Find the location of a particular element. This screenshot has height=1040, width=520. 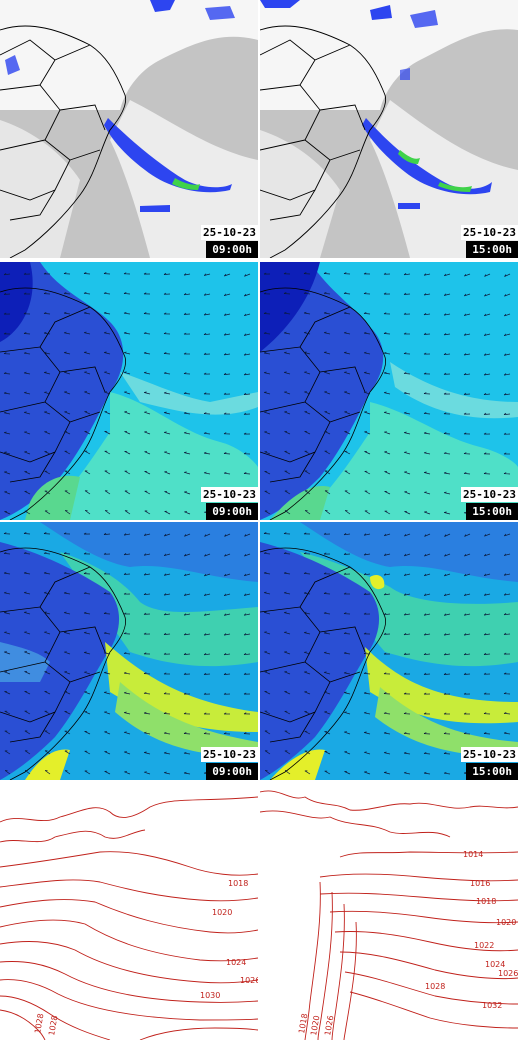

wind-map is located at coordinates (129, 391).